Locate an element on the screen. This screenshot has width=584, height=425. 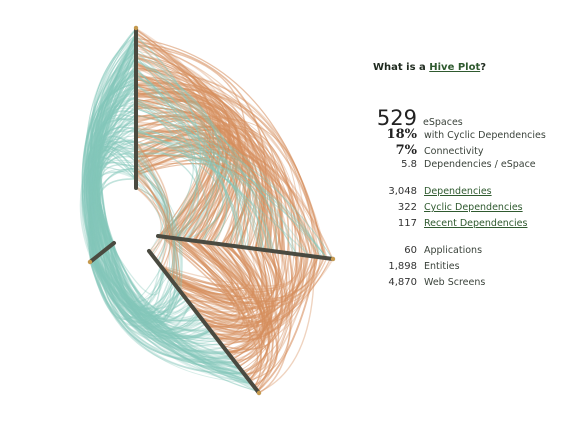
stat-connectivity: 7% Connectivity is located at coordinates (470, 151).